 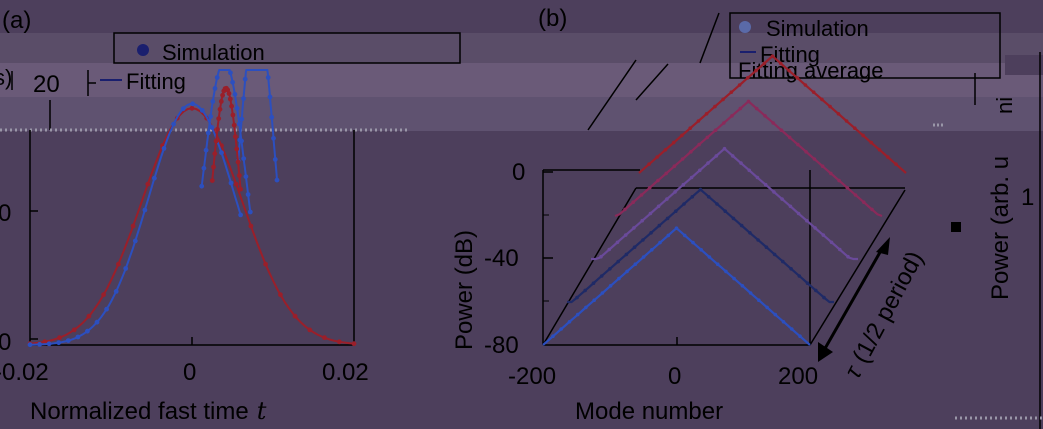 I want to click on legend-simulation-marker, so click(x=143, y=50).